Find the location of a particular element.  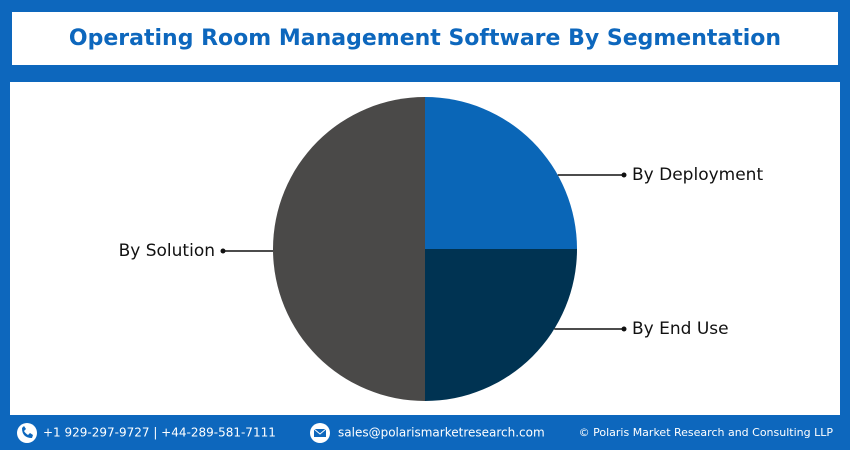

mail-glyph is located at coordinates (320, 433).